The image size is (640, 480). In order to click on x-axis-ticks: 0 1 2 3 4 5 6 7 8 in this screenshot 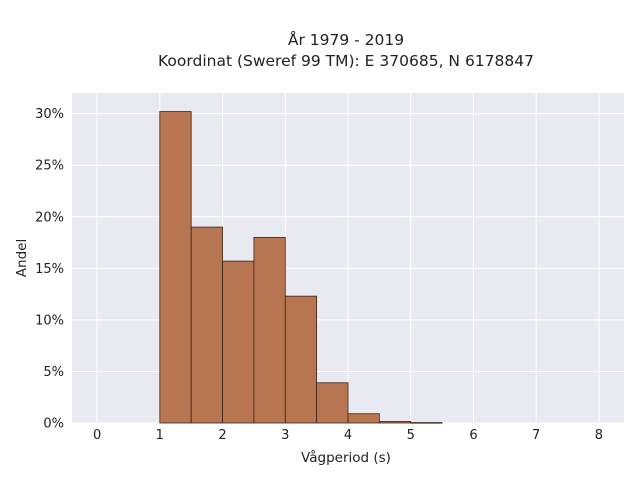, I will do `click(348, 435)`.